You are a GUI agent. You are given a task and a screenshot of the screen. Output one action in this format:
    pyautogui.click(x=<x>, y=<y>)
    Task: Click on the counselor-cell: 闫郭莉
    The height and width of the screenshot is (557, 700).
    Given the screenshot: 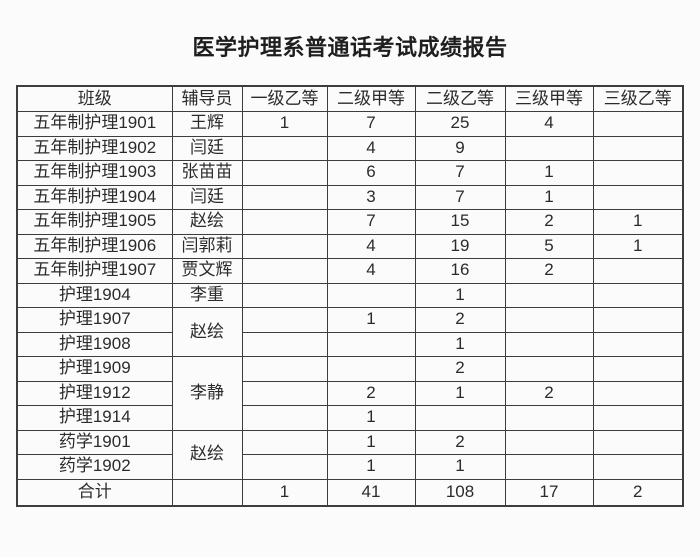 What is the action you would take?
    pyautogui.click(x=207, y=246)
    